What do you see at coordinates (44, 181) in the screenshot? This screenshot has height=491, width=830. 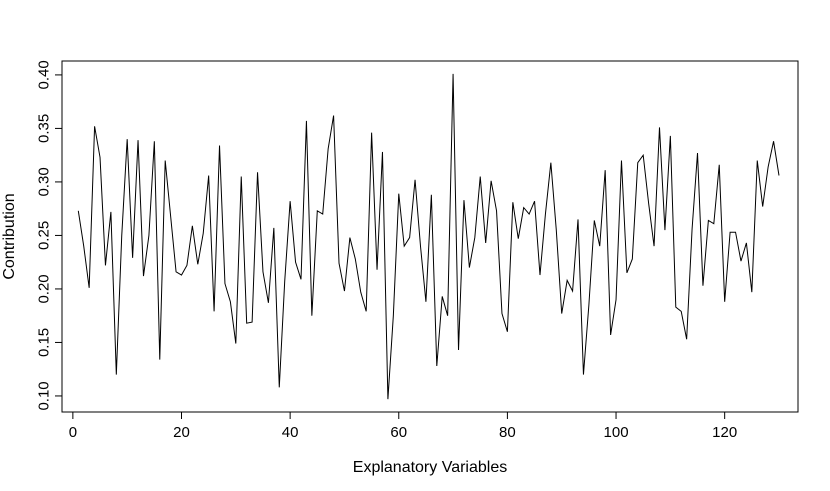 I see `y-tick-label: 0.30` at bounding box center [44, 181].